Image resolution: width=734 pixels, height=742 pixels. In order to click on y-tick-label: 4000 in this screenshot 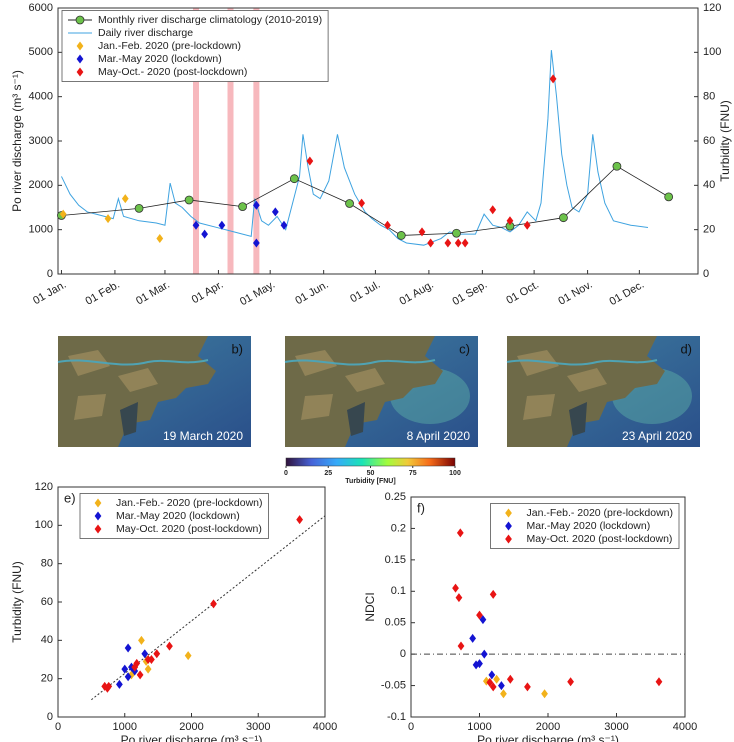, I will do `click(41, 97)`.